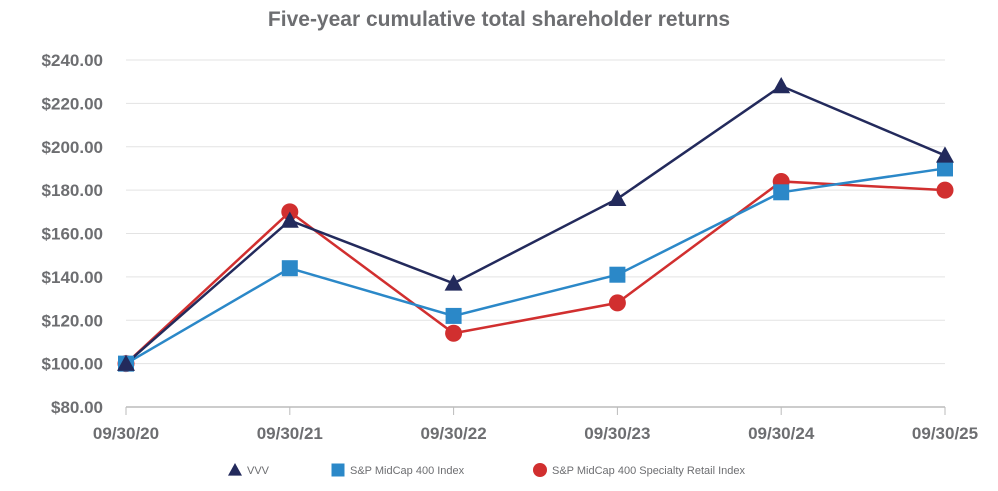 The image size is (998, 491). I want to click on legend-label: VVV, so click(258, 471).